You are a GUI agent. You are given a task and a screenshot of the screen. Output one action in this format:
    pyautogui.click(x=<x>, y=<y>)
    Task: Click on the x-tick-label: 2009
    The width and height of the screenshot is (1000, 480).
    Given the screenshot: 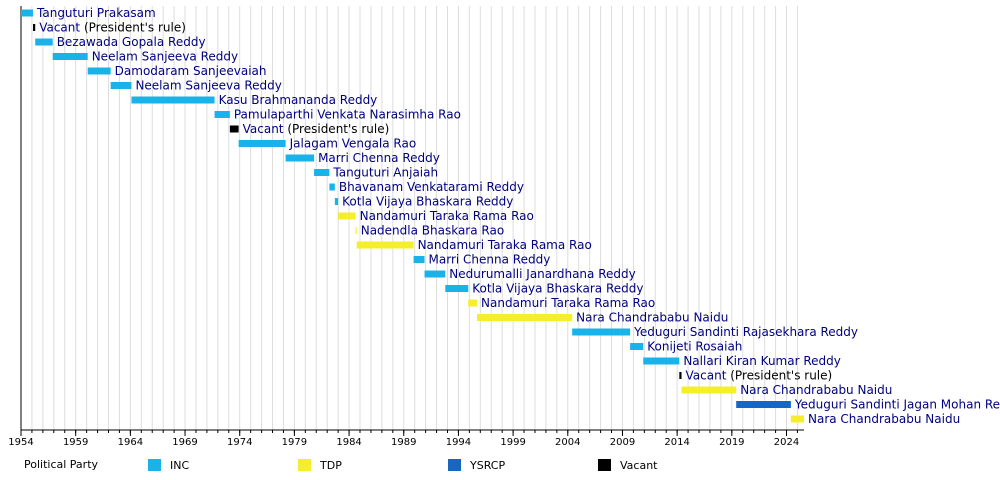 What is the action you would take?
    pyautogui.click(x=622, y=442)
    